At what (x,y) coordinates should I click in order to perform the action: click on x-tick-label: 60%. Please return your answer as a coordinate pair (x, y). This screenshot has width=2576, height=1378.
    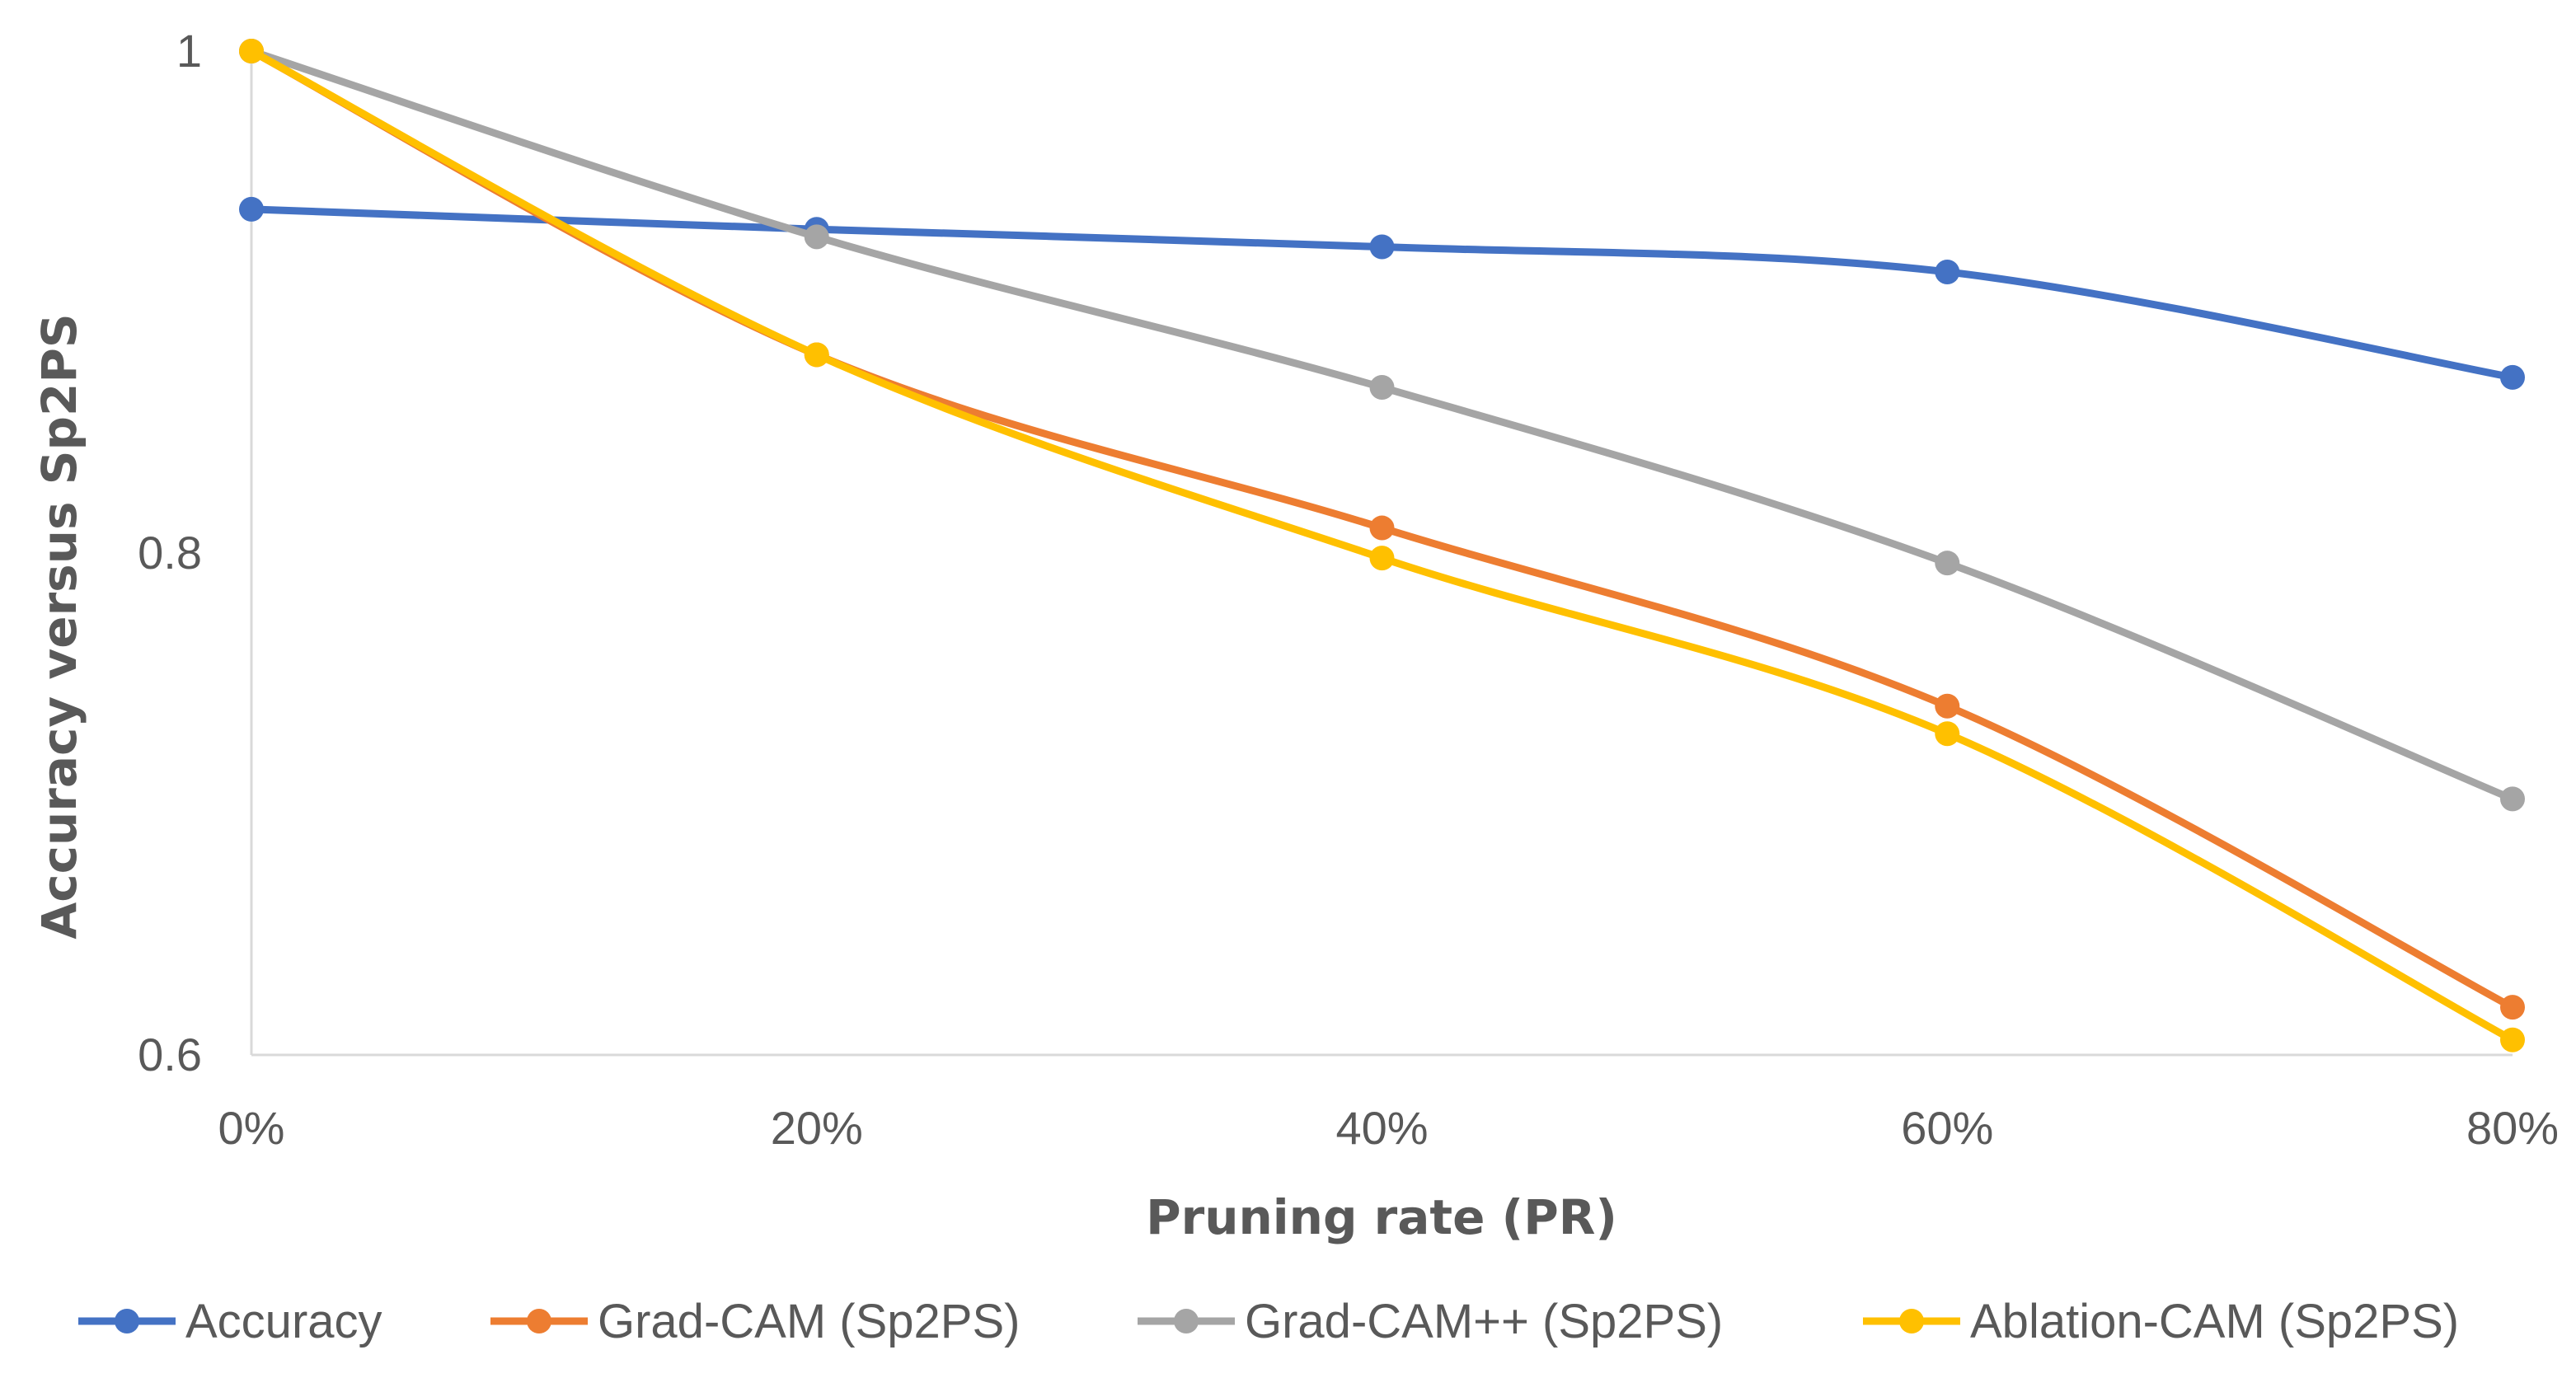
    Looking at the image, I should click on (1947, 1128).